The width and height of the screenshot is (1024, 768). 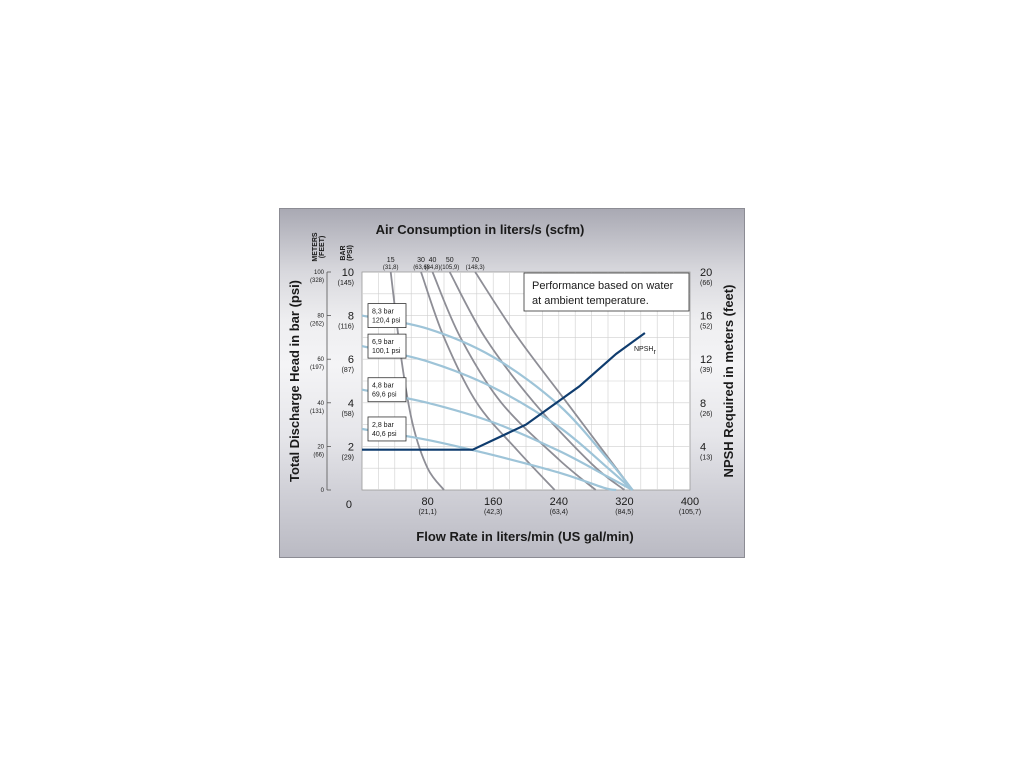 I want to click on y2-tick-label: 12, so click(x=706, y=360).